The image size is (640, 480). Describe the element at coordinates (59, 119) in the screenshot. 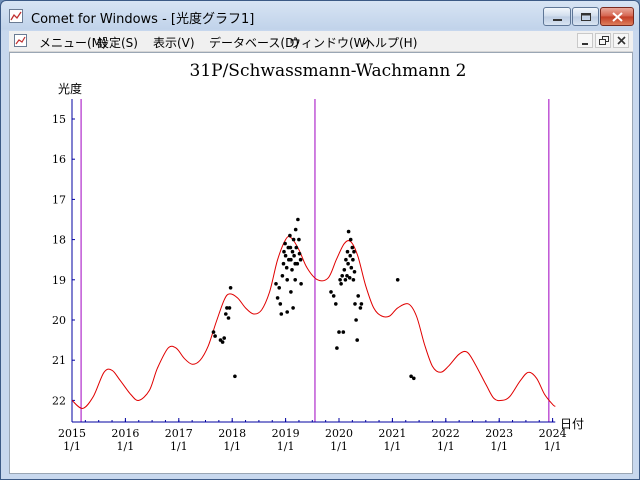

I see `y-tick-label: 15` at that location.